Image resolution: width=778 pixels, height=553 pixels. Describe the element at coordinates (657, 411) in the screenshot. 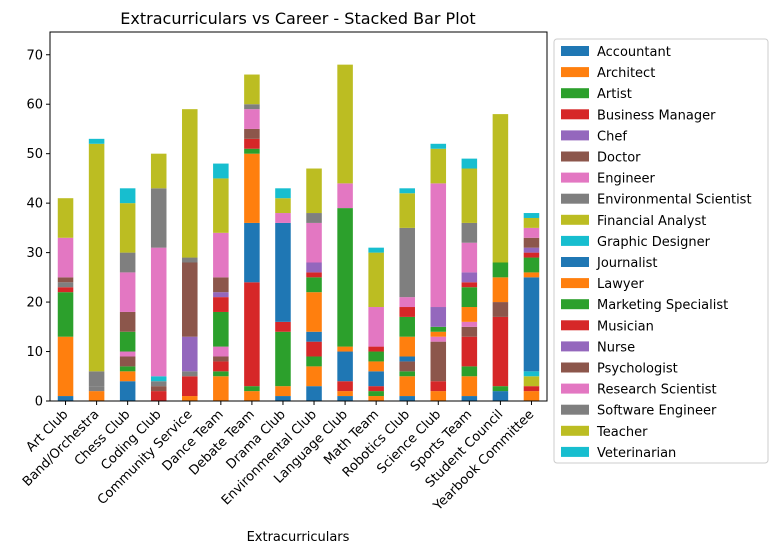

I see `legend-label: Software Engineer` at that location.